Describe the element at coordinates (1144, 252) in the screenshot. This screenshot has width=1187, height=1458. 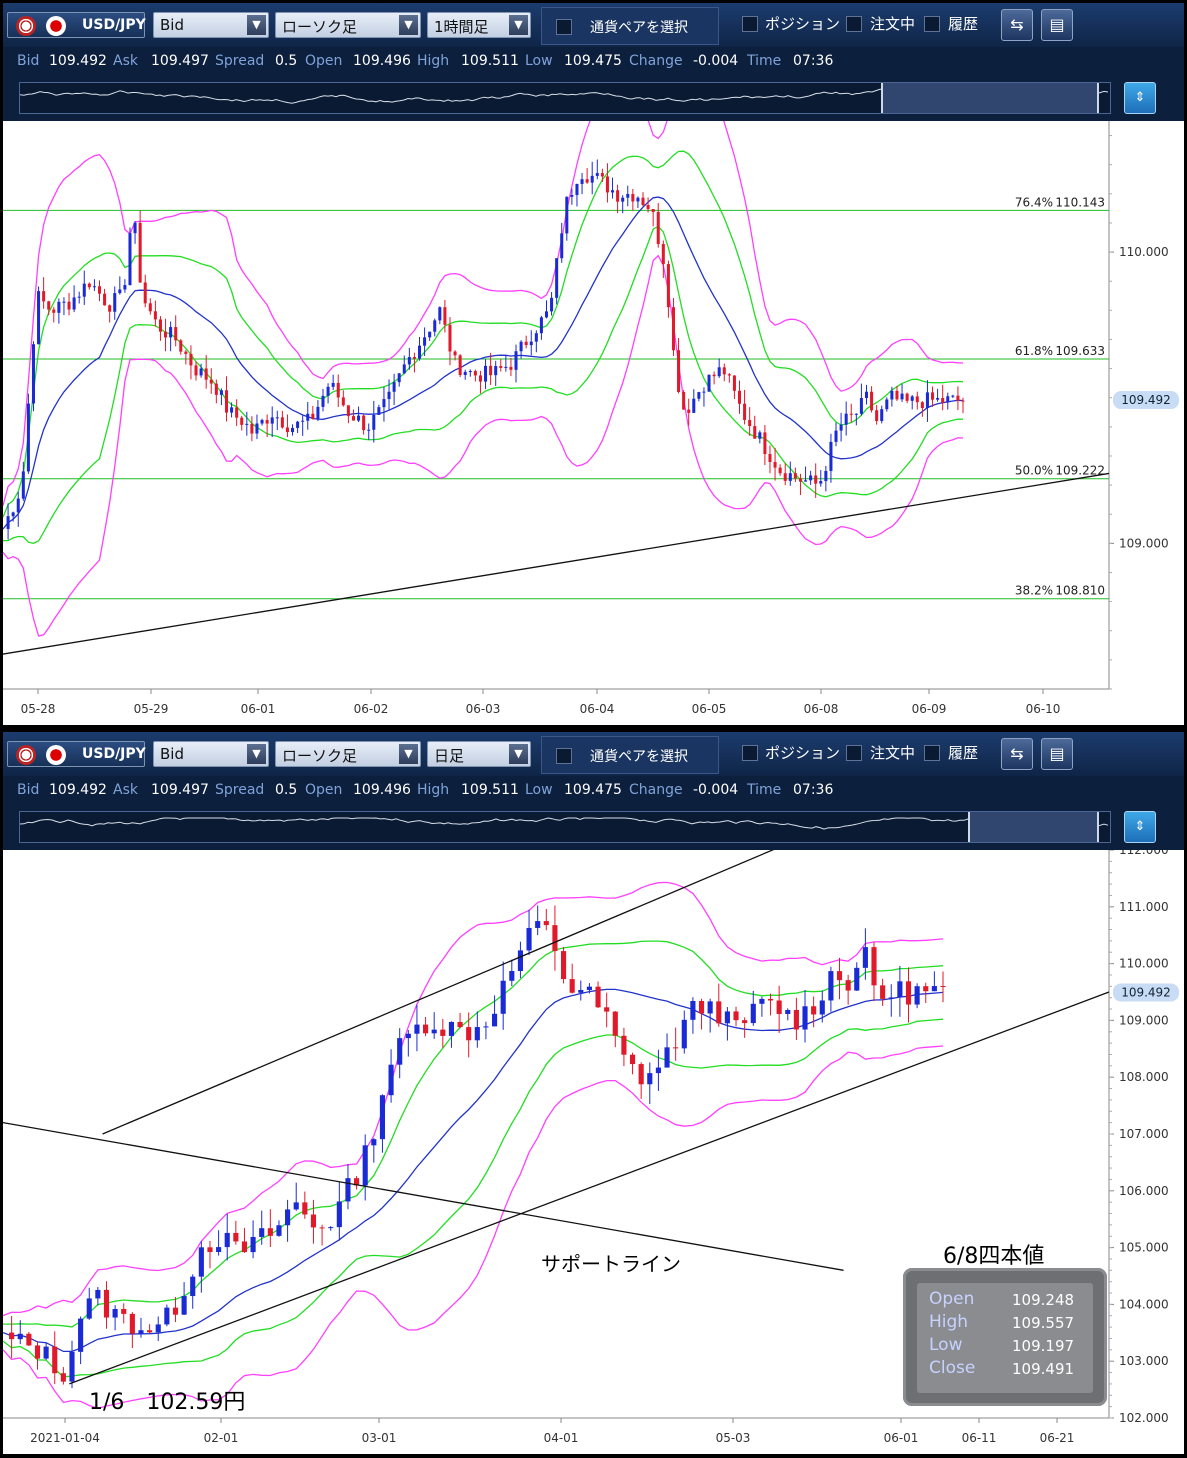
I see `price-tick-label: 110.000` at that location.